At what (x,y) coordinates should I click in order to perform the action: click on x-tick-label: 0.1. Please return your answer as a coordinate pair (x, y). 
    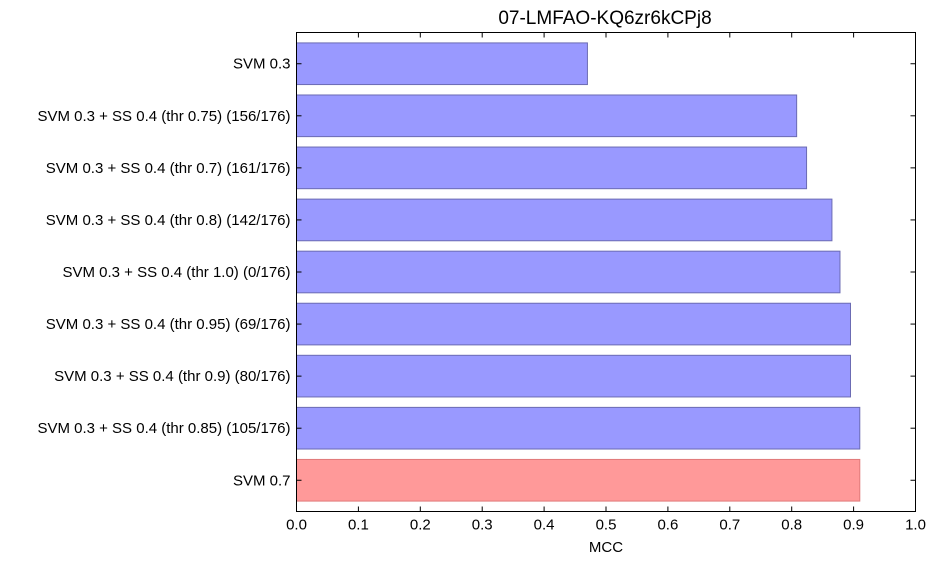
    Looking at the image, I should click on (358, 525).